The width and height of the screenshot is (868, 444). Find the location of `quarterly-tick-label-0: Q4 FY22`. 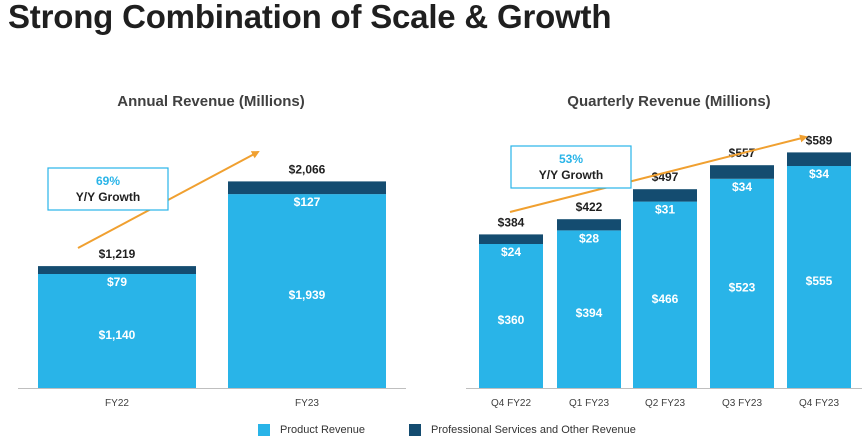

quarterly-tick-label-0: Q4 FY22 is located at coordinates (511, 403).